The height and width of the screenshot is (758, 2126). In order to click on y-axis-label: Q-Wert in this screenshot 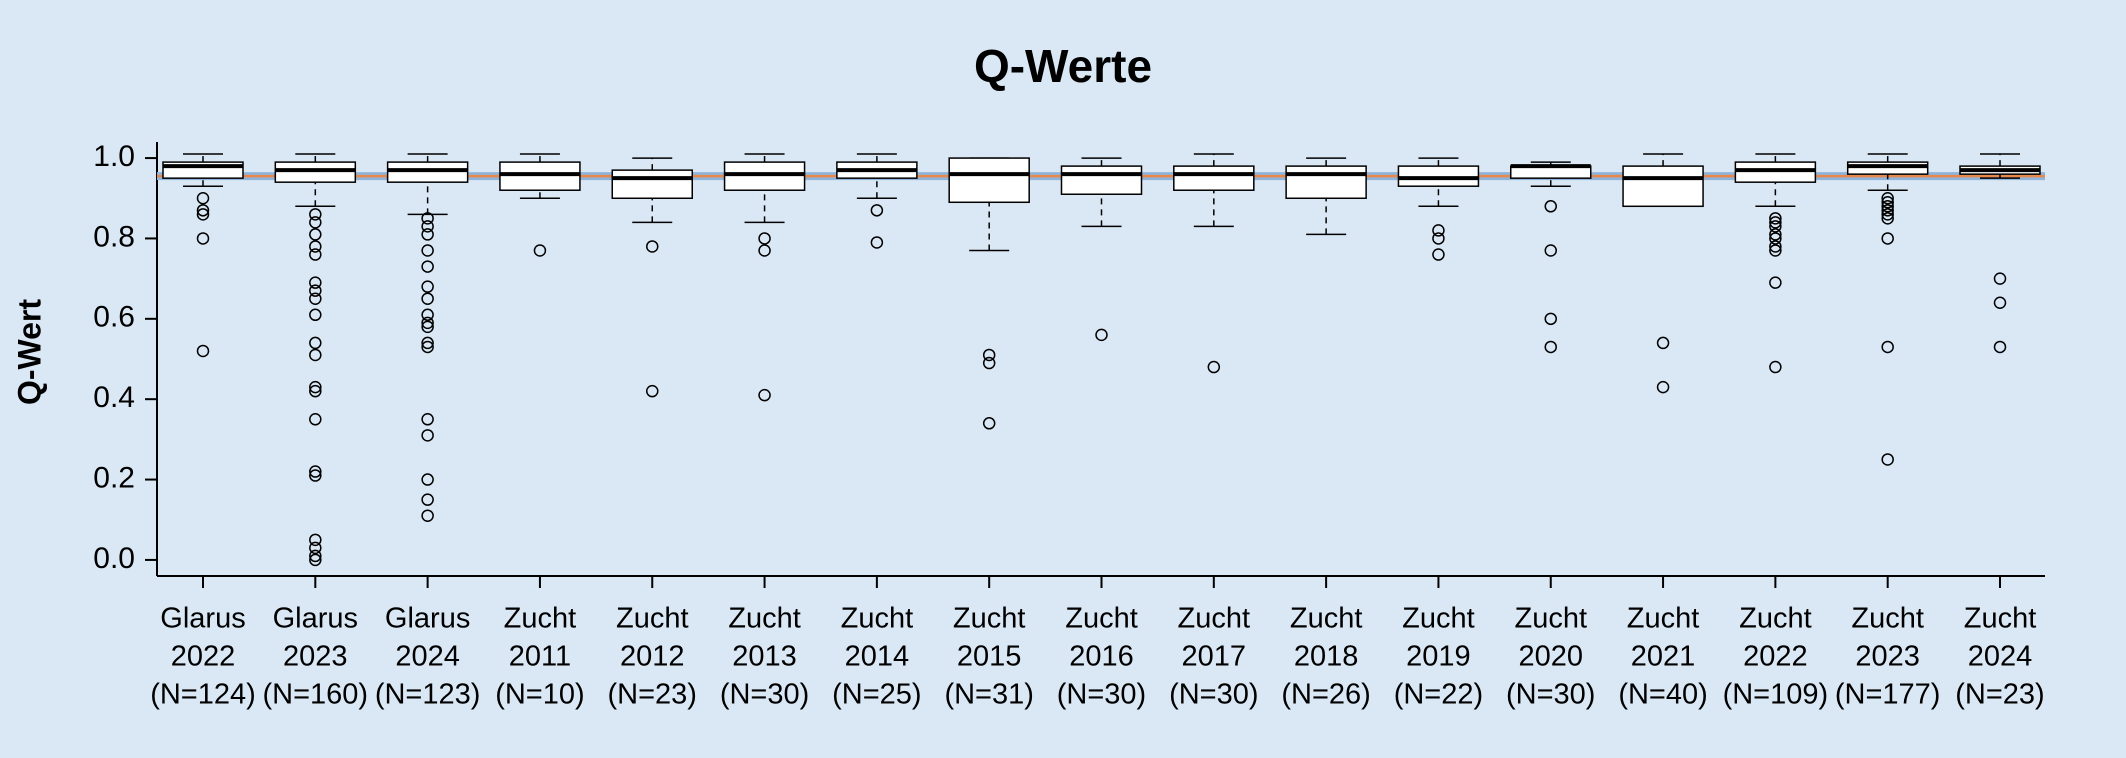, I will do `click(29, 352)`.